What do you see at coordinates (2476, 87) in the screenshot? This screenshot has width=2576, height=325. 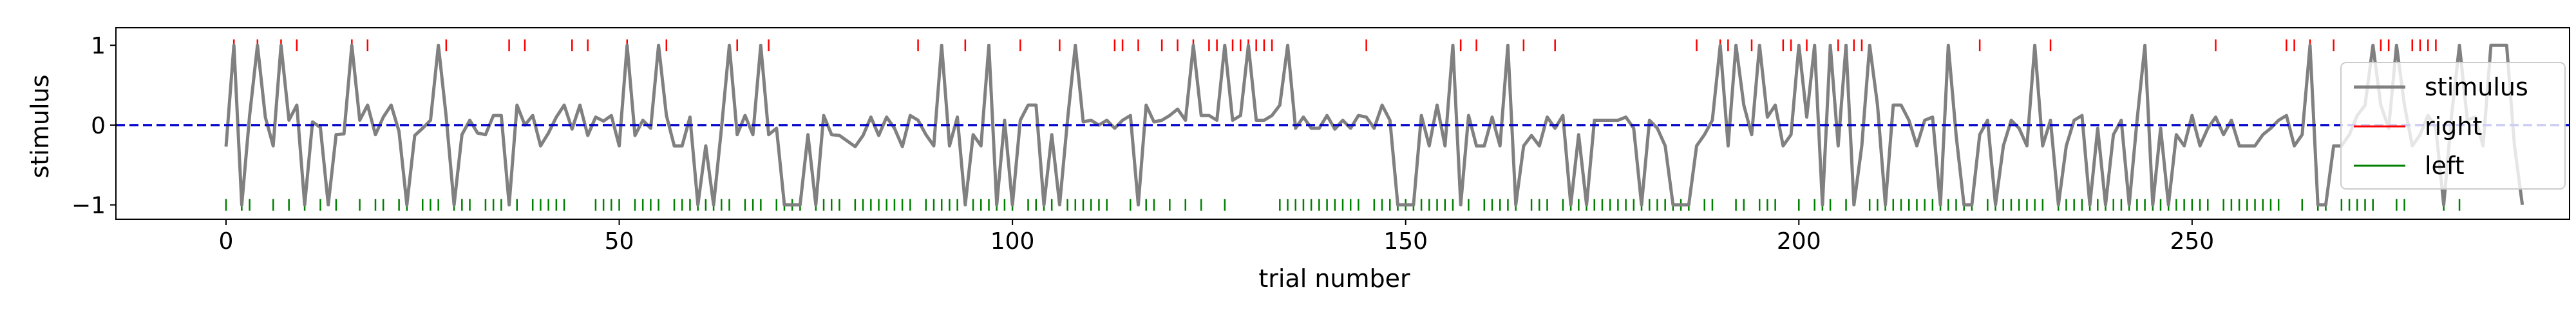 I see `legend-stimulus-label: stimulus` at bounding box center [2476, 87].